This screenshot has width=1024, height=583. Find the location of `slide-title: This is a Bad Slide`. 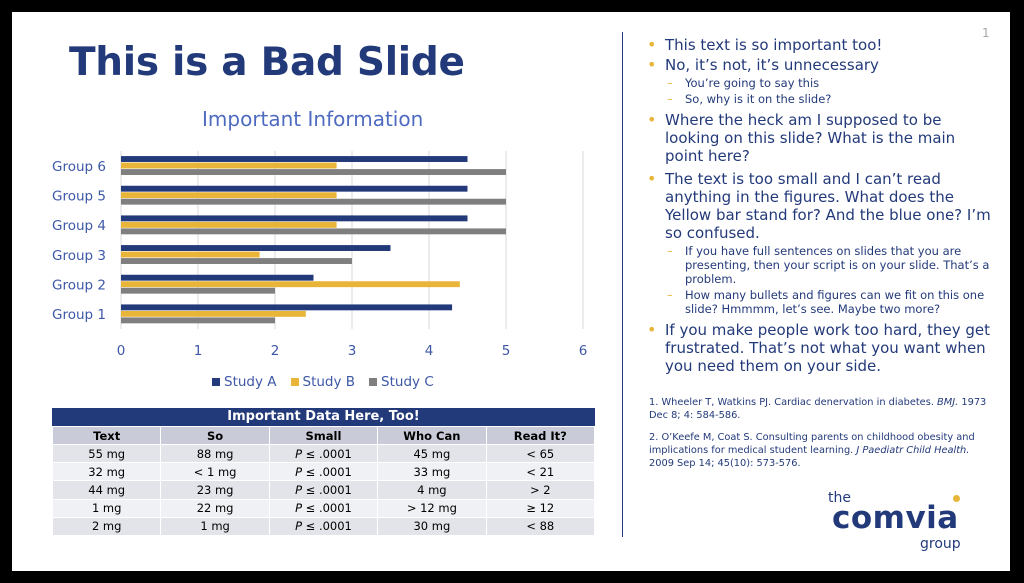

slide-title: This is a Bad Slide is located at coordinates (267, 62).